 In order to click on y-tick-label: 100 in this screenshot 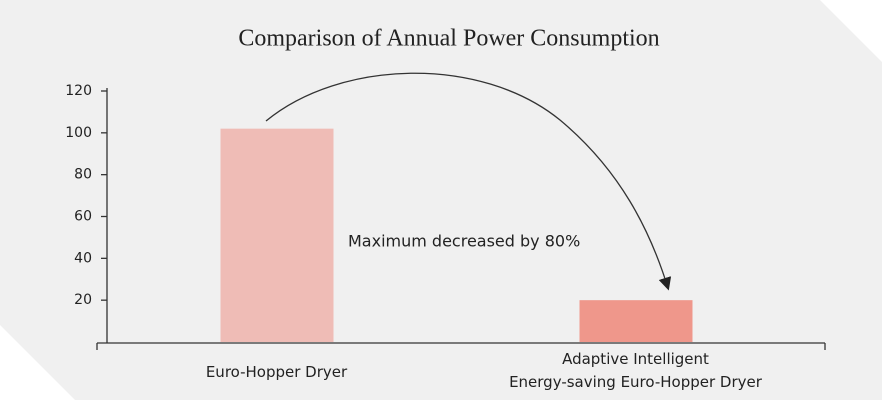, I will do `click(78, 133)`.